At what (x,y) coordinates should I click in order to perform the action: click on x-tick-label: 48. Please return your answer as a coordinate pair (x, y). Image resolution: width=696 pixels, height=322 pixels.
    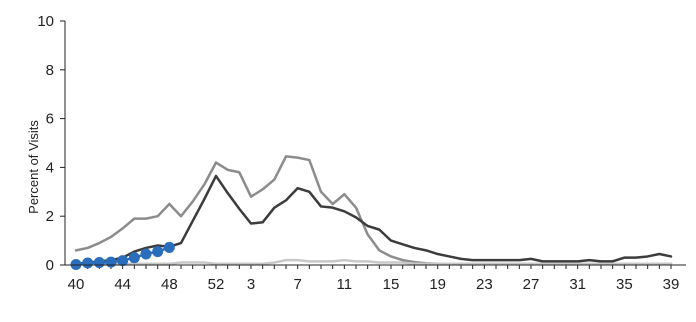
    Looking at the image, I should click on (169, 284).